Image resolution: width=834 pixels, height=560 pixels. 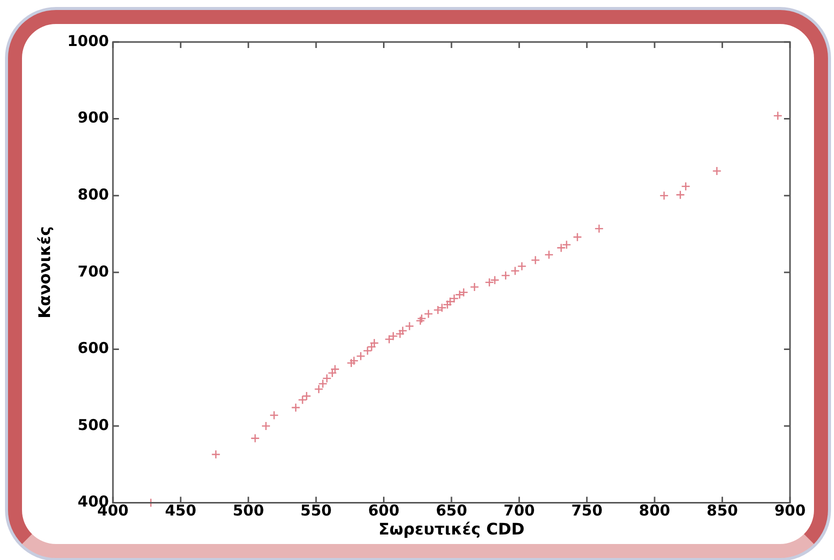 I want to click on x-axis-title: Σωρευτικές CDD, so click(x=451, y=529).